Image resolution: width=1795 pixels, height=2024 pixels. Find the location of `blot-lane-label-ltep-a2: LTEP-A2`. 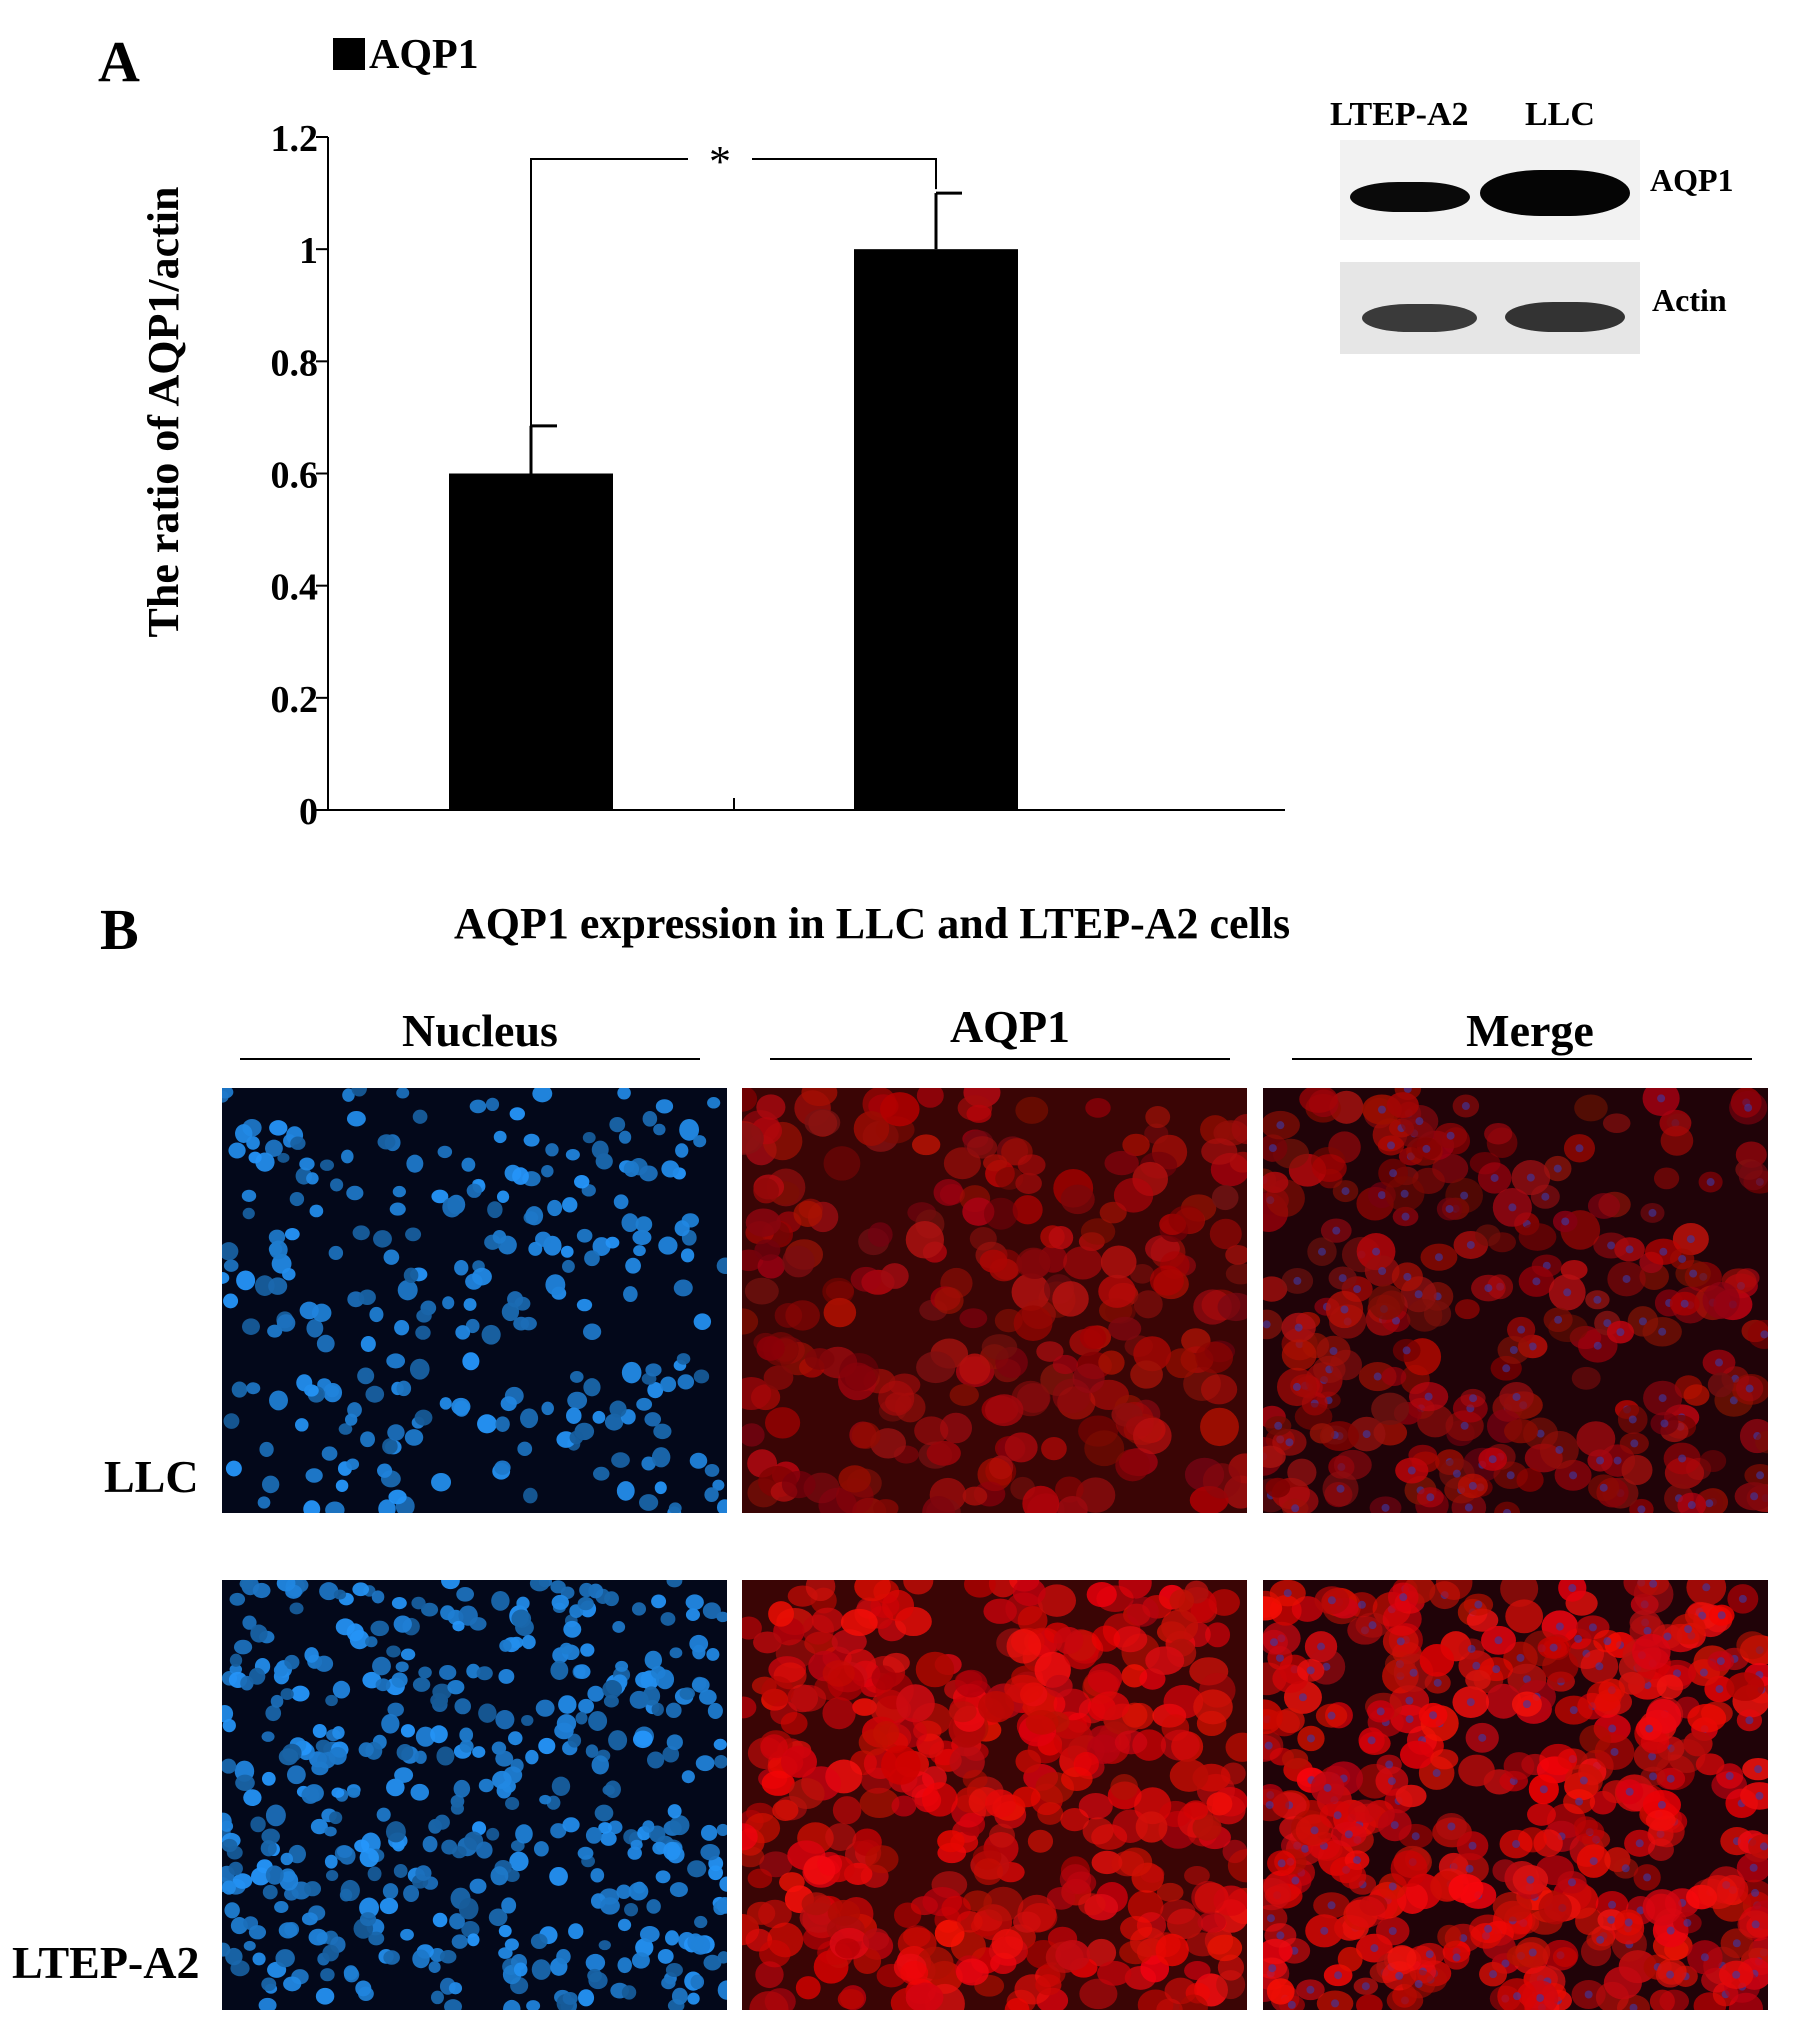

blot-lane-label-ltep-a2: LTEP-A2 is located at coordinates (1399, 114).